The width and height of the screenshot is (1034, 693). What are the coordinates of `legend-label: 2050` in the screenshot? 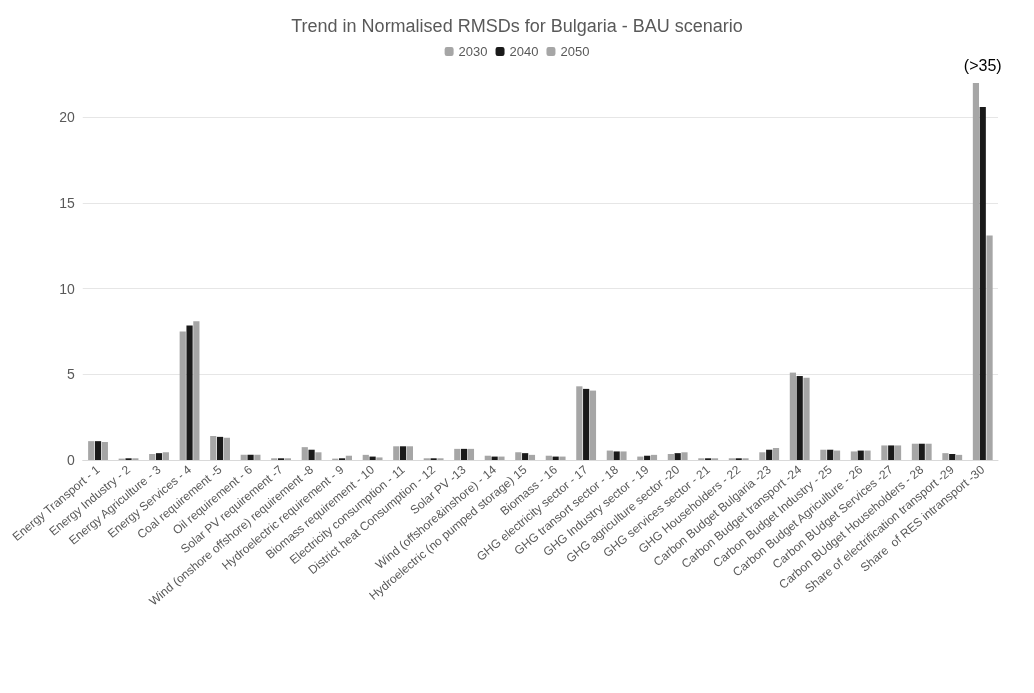 It's located at (575, 51).